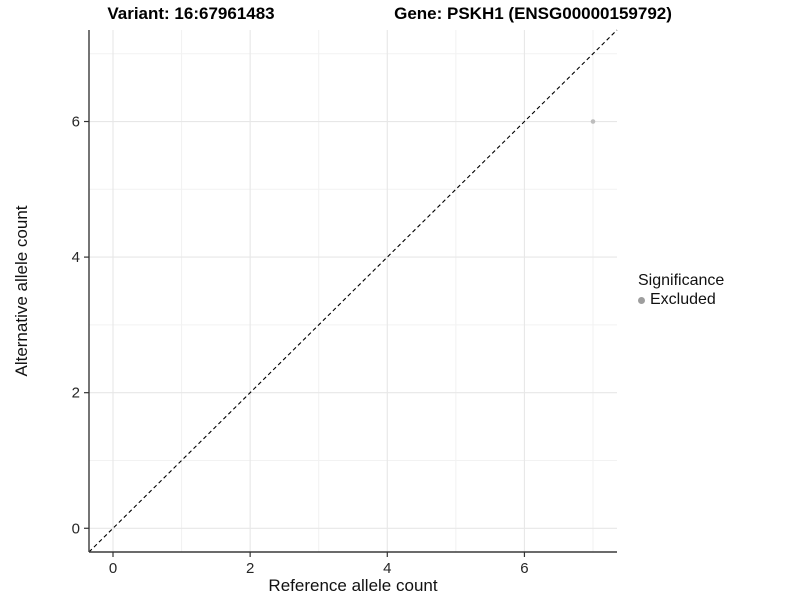 This screenshot has height=600, width=800. I want to click on y-tick-label: 4, so click(76, 257).